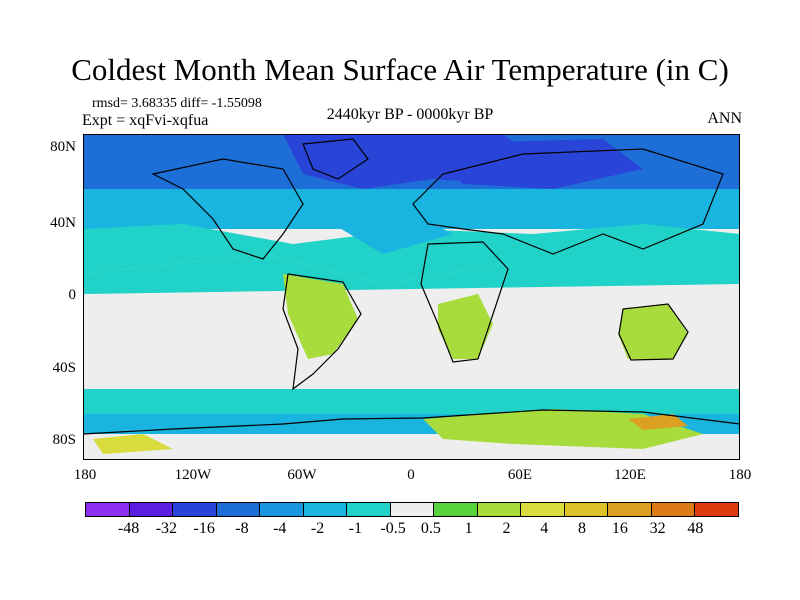 The width and height of the screenshot is (800, 600). I want to click on australia-anomaly, so click(653, 331).